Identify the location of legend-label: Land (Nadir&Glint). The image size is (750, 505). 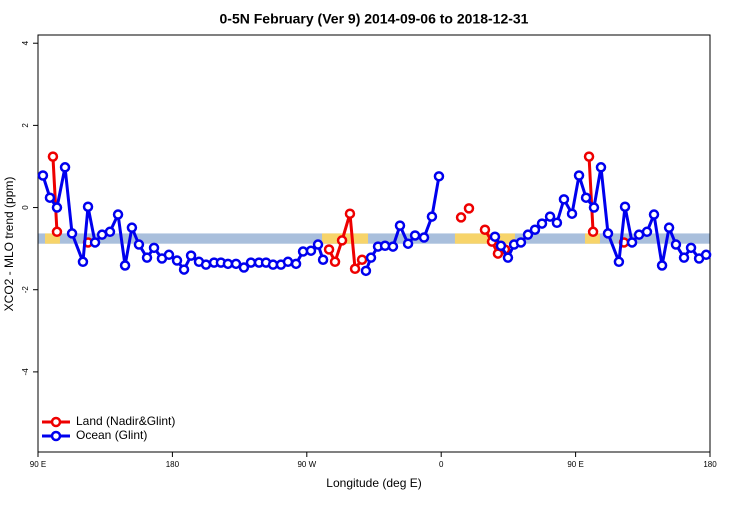
(125, 421).